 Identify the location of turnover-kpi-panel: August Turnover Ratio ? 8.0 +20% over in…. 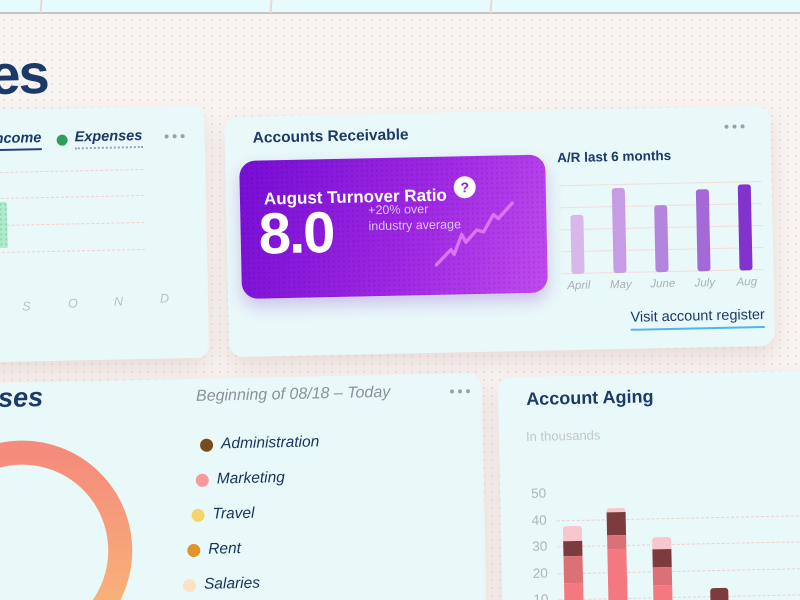
(393, 226).